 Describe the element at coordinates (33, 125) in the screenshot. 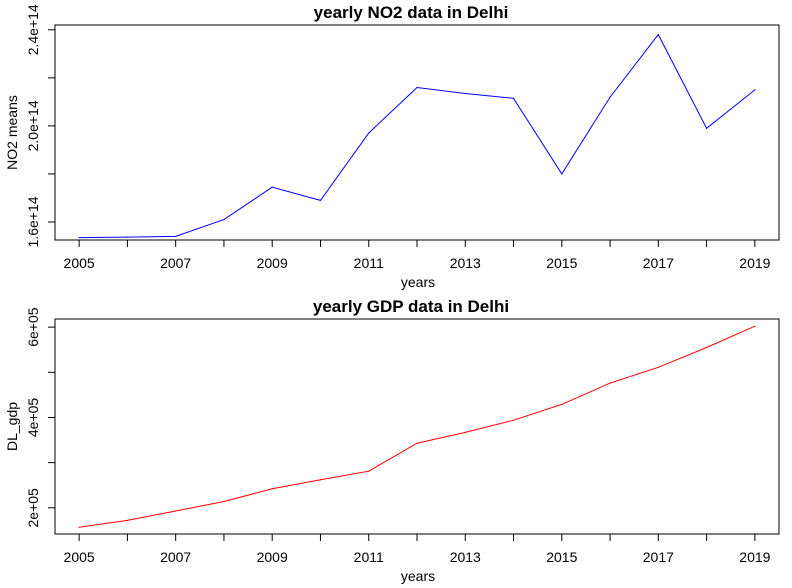

I see `y-tick-label: 2.0e+14` at that location.